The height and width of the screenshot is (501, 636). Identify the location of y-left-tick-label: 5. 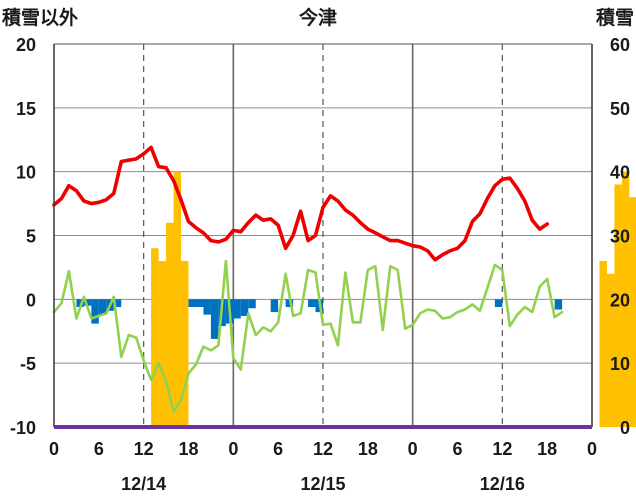
(31, 237).